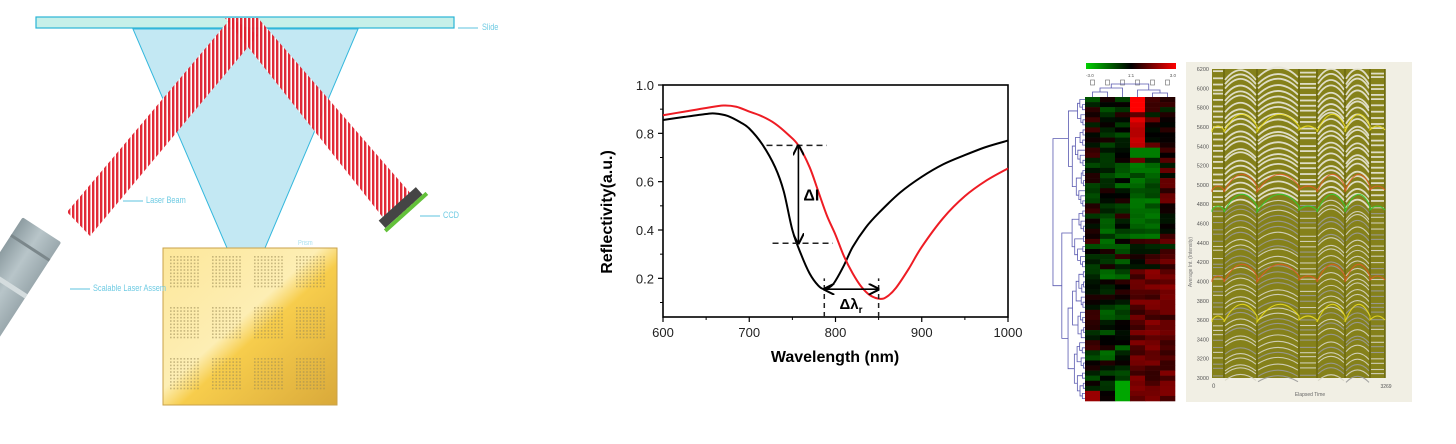  What do you see at coordinates (1173, 75) in the screenshot?
I see `colorbar-max-label: 3.0` at bounding box center [1173, 75].